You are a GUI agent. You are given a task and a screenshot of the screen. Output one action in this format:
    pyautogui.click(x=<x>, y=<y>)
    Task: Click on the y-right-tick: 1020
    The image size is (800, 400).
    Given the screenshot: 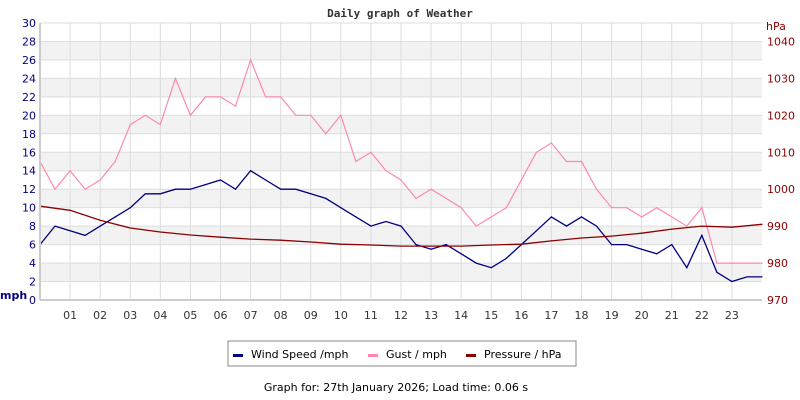 What is the action you would take?
    pyautogui.click(x=781, y=115)
    